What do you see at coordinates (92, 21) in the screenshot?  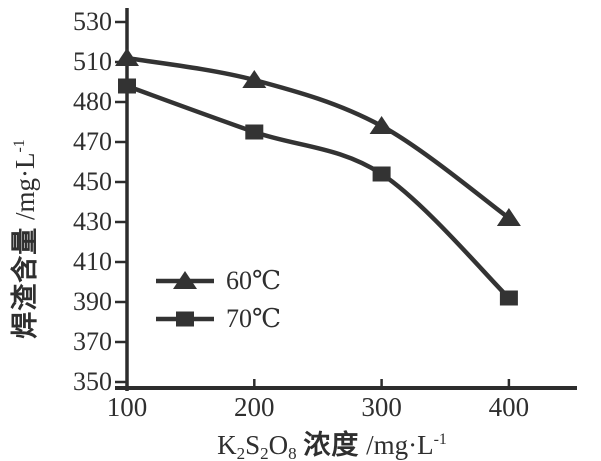 I see `y-tick-label: 530` at bounding box center [92, 21].